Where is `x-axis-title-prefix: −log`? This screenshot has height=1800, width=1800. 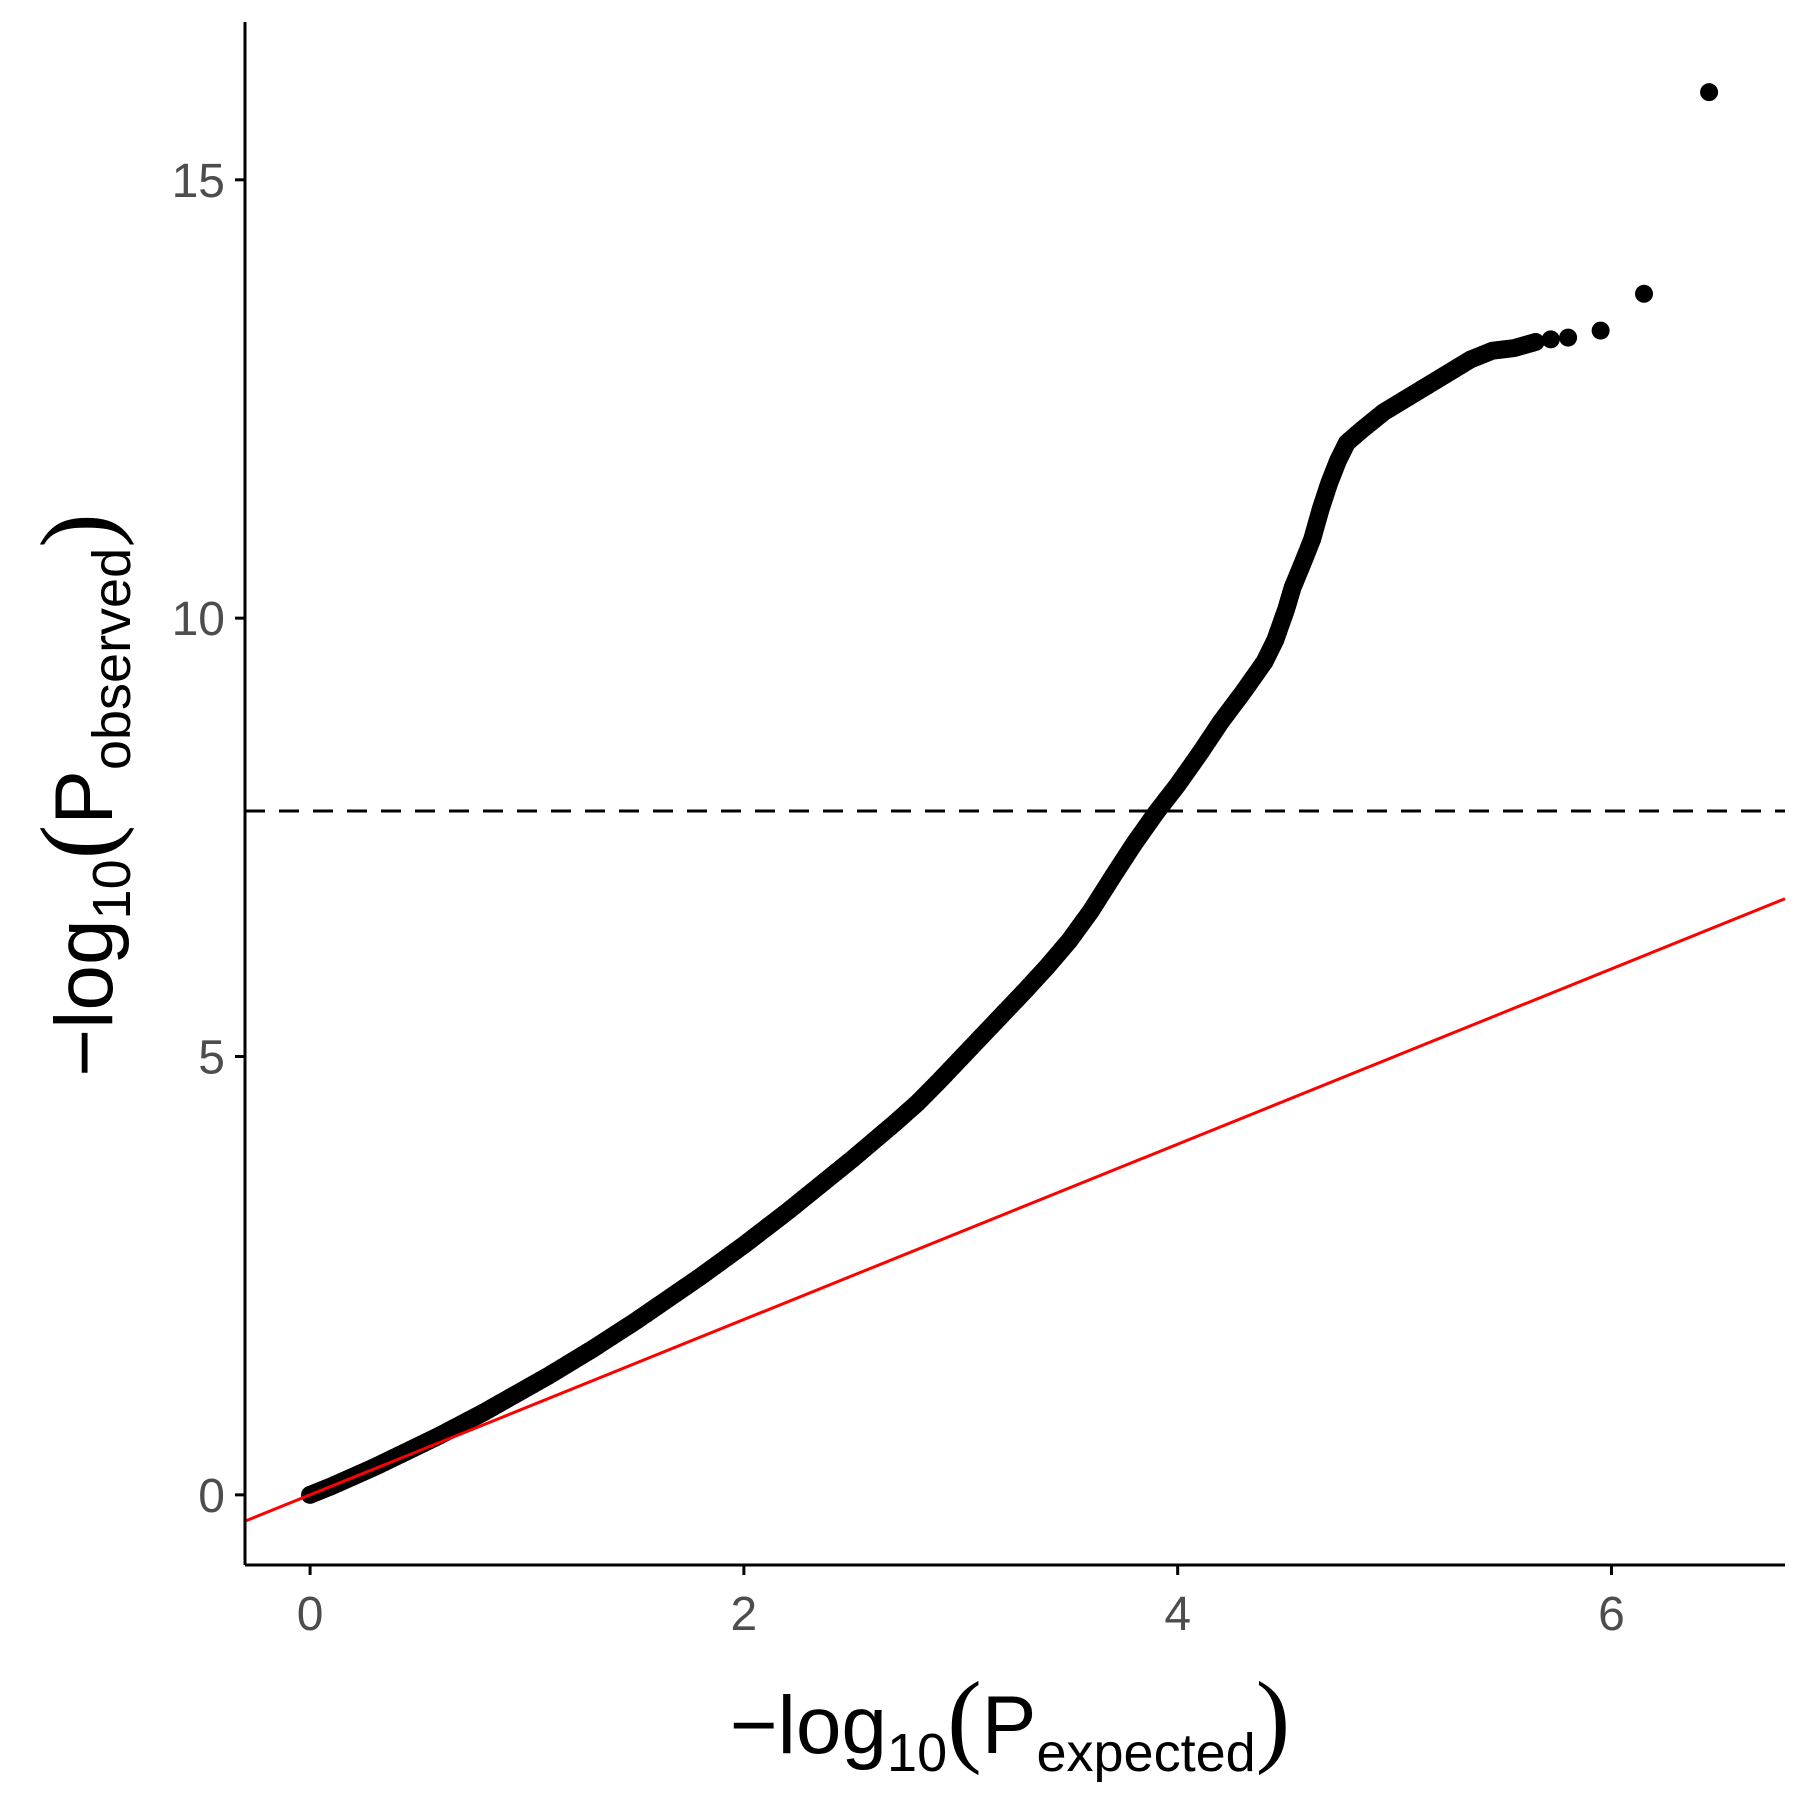 x-axis-title-prefix: −log is located at coordinates (808, 1725).